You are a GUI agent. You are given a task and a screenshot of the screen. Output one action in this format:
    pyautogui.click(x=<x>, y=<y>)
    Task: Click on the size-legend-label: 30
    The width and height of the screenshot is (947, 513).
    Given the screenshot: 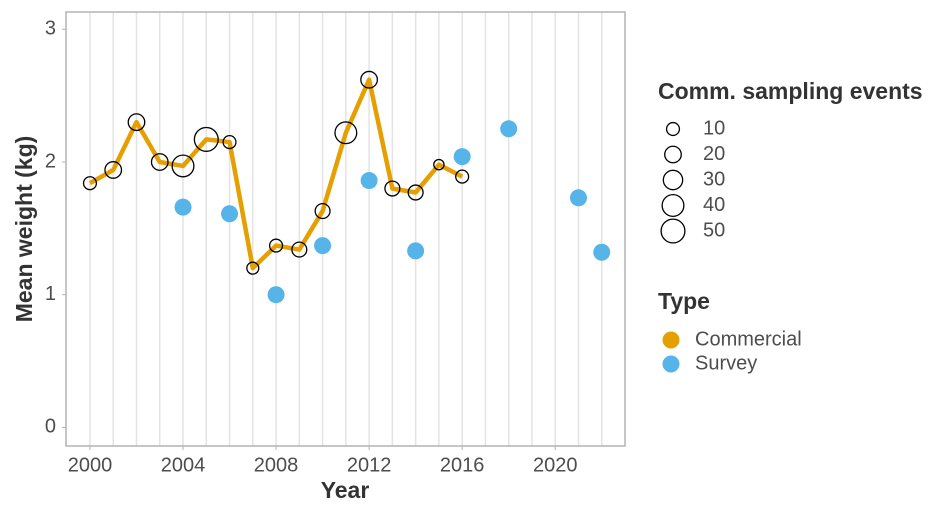 What is the action you would take?
    pyautogui.click(x=714, y=179)
    